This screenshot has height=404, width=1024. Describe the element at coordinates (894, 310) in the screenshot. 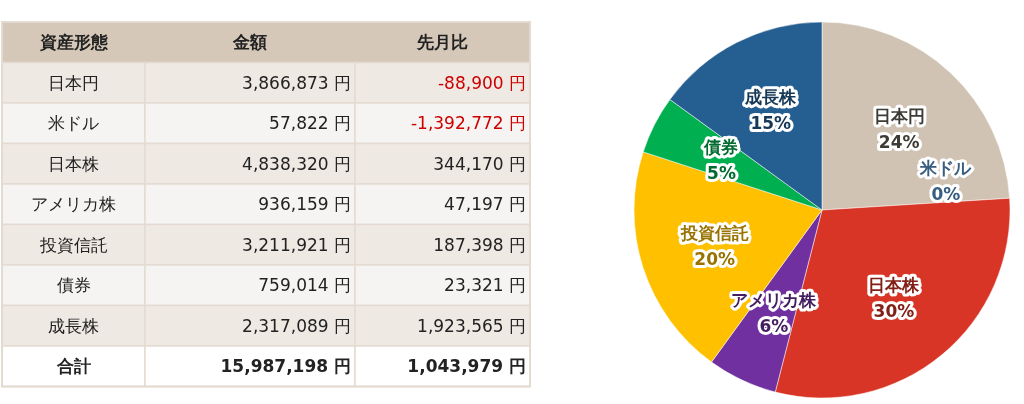

I see `data-label: 30%` at that location.